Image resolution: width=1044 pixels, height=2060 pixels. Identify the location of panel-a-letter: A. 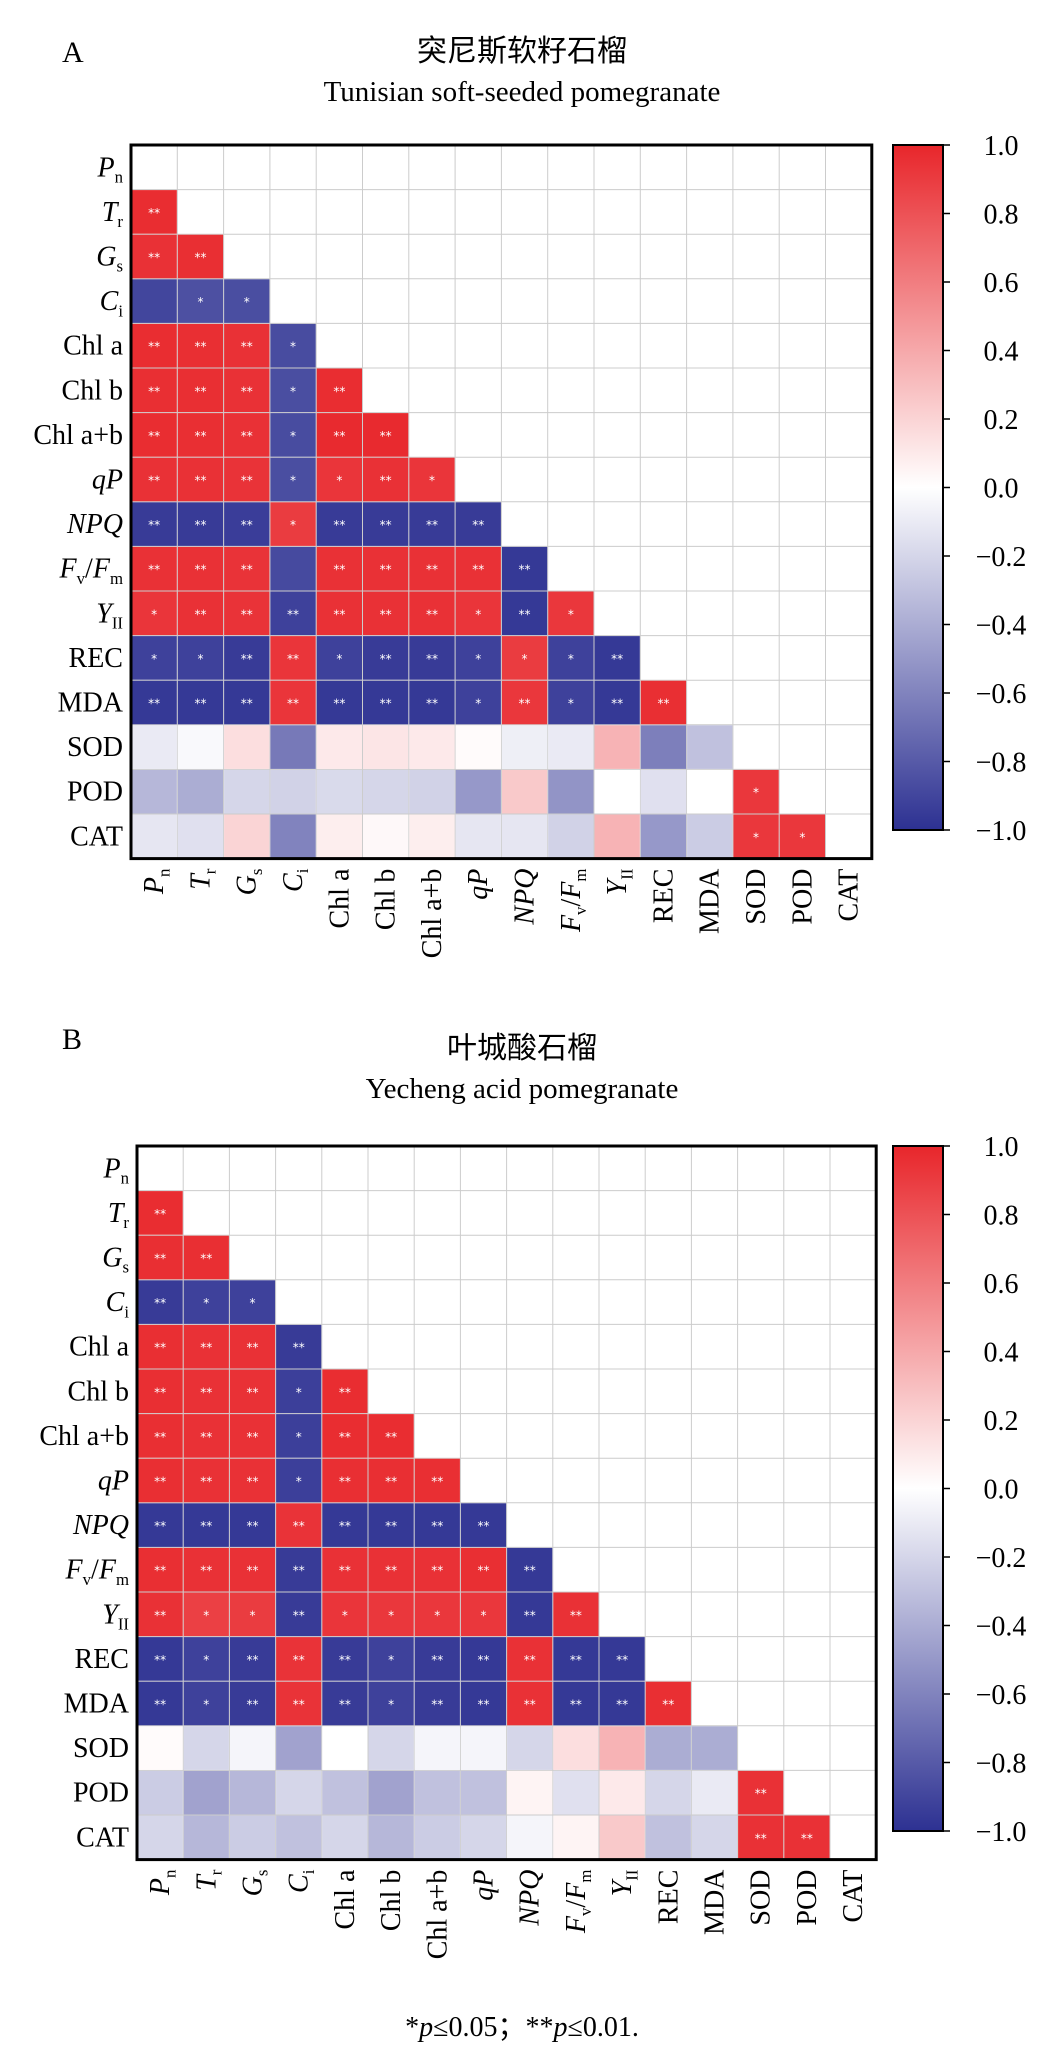
(73, 52).